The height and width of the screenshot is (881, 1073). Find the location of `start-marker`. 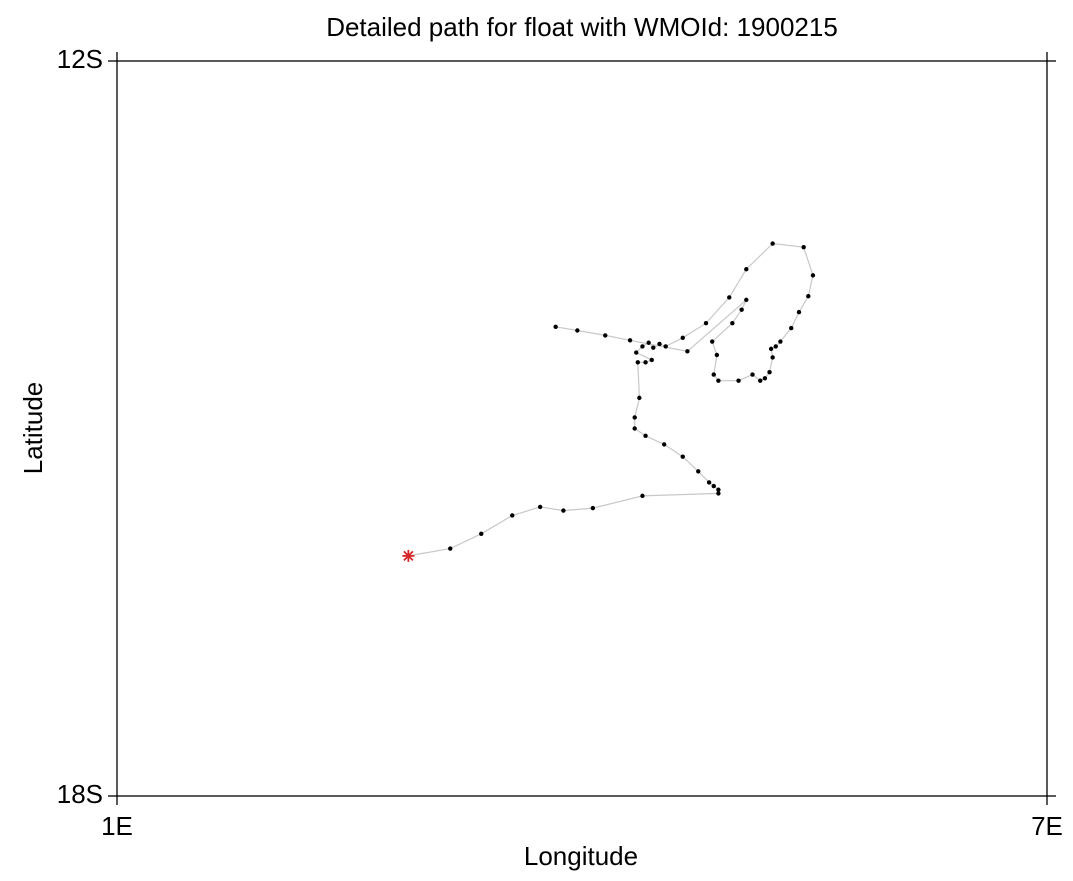

start-marker is located at coordinates (408, 555).